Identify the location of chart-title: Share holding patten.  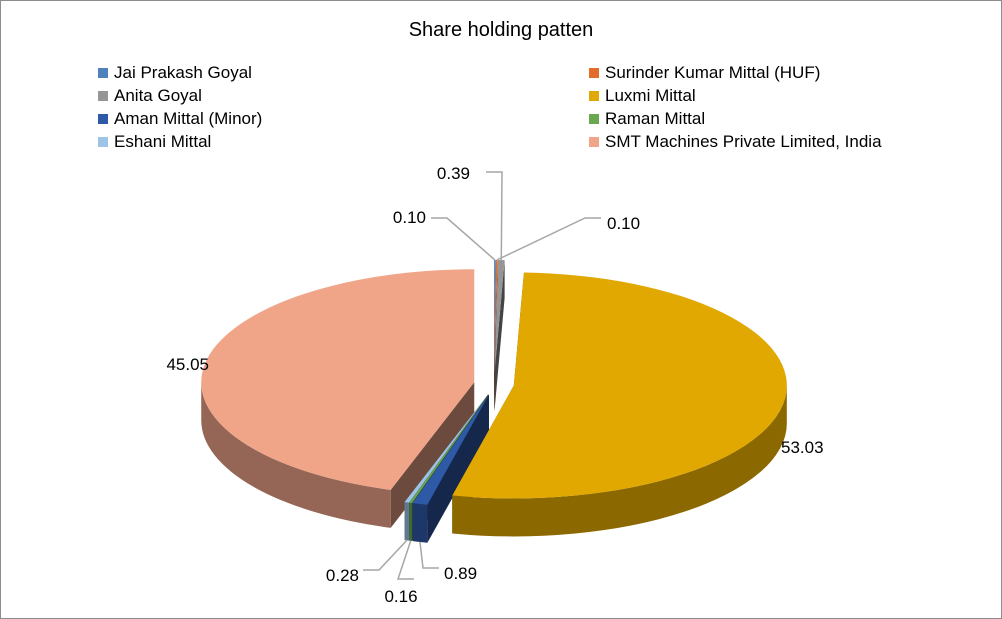
(501, 30).